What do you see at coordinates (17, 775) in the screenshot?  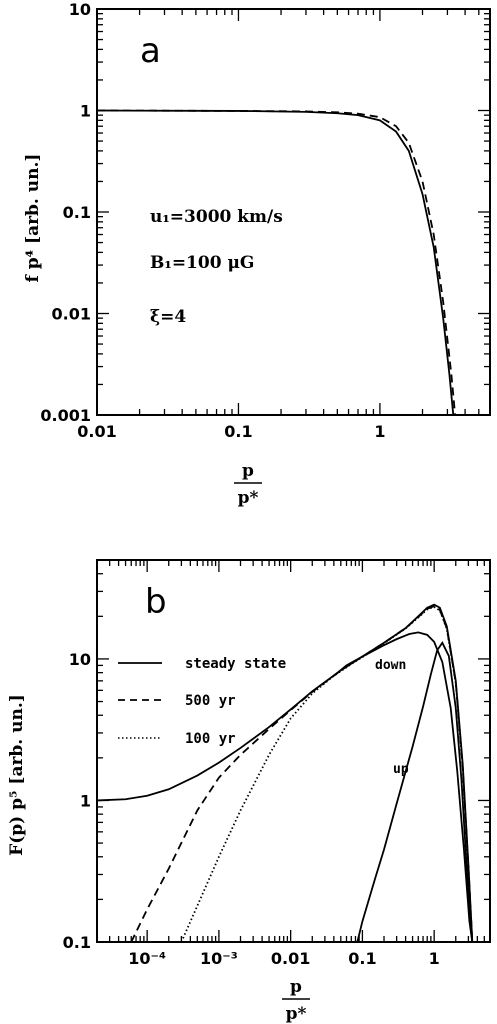 I see `panel-b-ylabel: F(p) p⁵ [arb. un.]` at bounding box center [17, 775].